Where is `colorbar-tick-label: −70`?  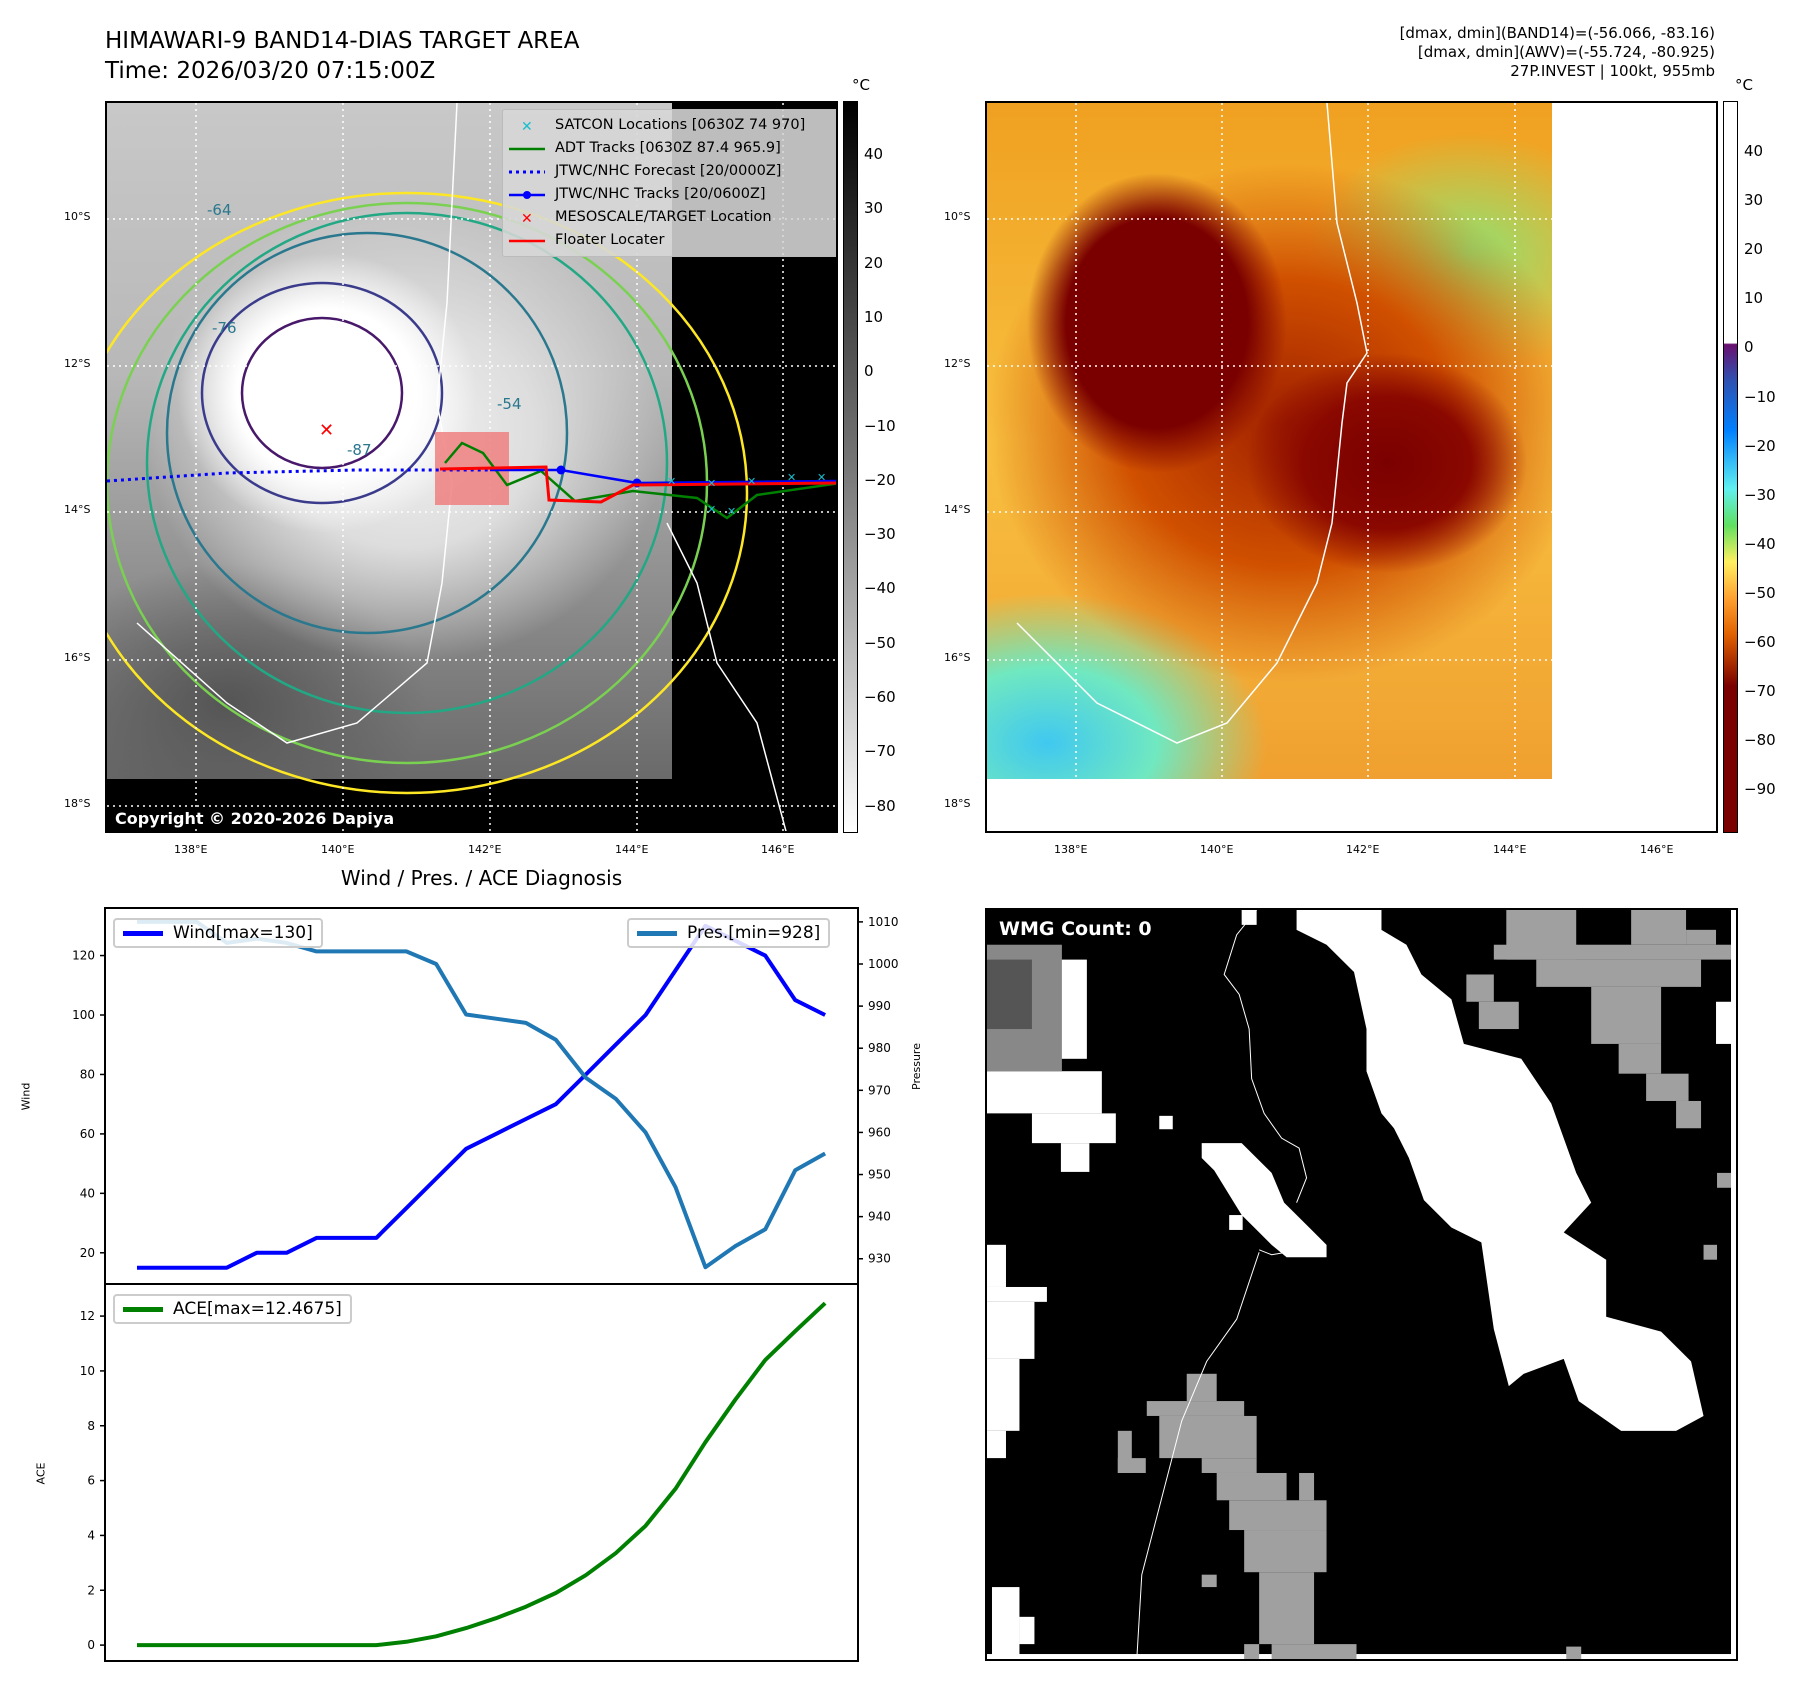 colorbar-tick-label: −70 is located at coordinates (880, 751).